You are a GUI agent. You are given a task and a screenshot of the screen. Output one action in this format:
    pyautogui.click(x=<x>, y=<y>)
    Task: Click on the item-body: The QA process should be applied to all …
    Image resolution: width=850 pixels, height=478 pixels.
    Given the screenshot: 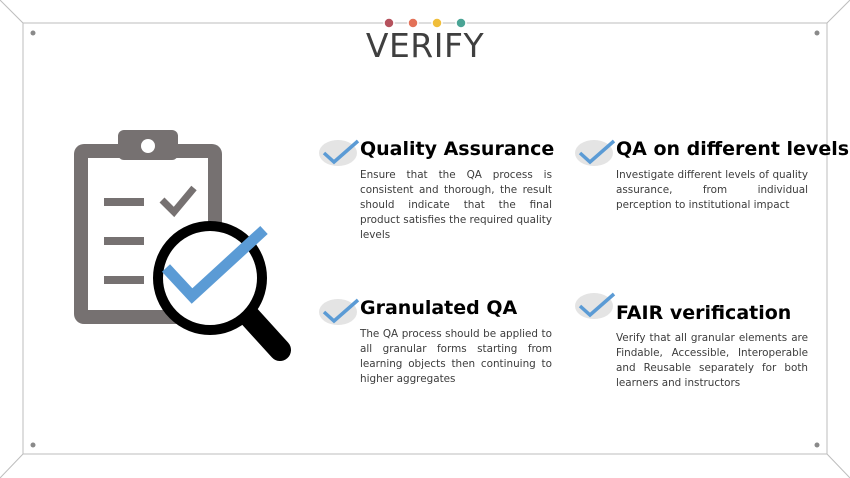 What is the action you would take?
    pyautogui.click(x=456, y=356)
    